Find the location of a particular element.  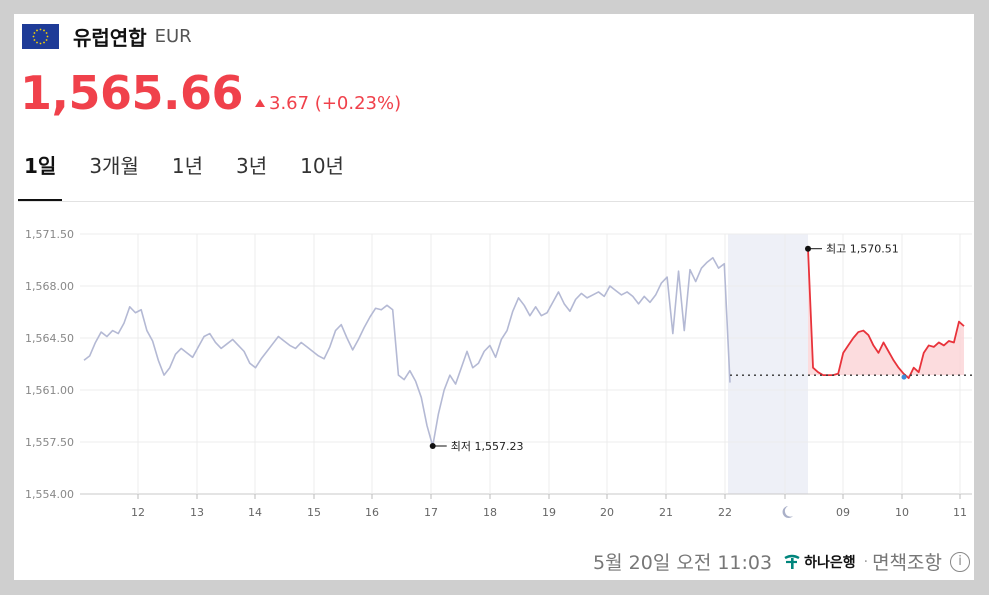

y-tick-label: 1,564.50 is located at coordinates (49, 338).